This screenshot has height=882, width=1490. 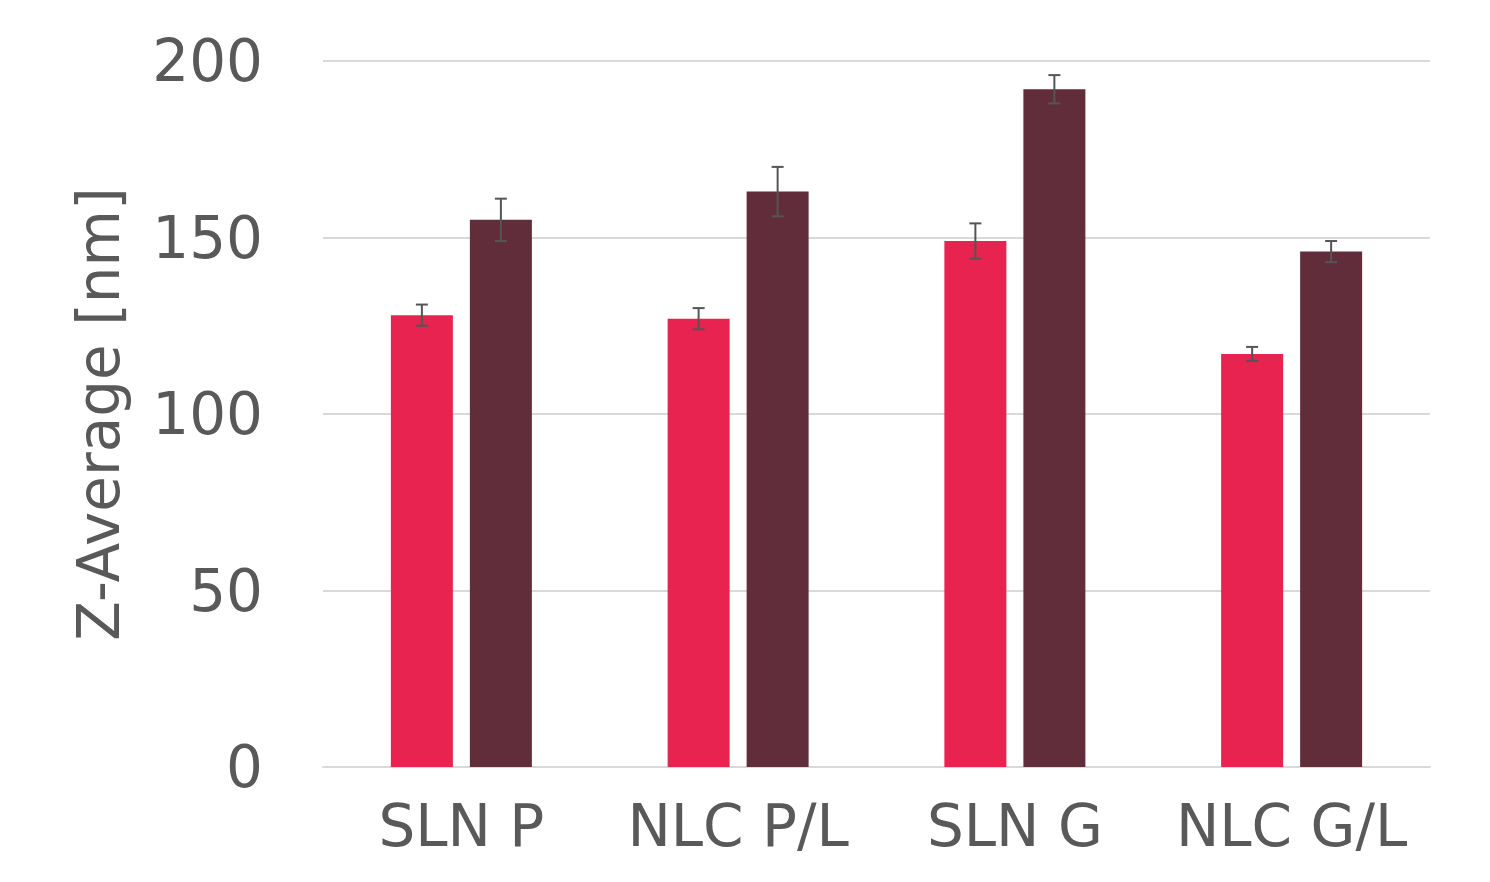 I want to click on y-tick-label: 50, so click(x=226, y=590).